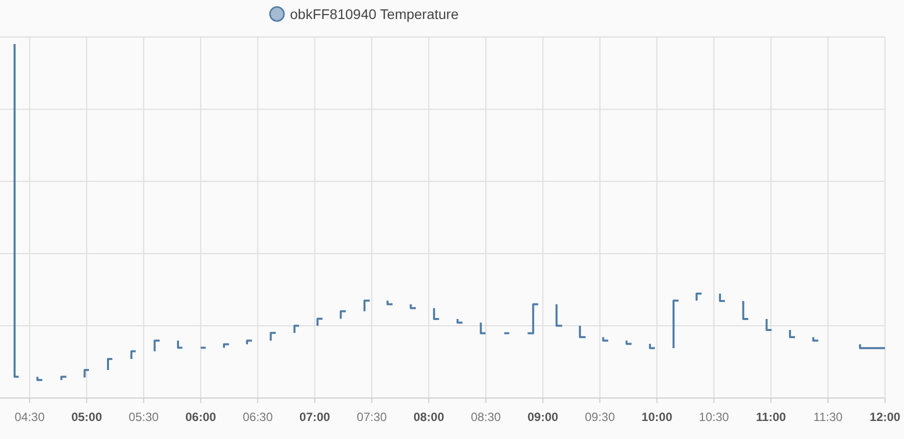 This screenshot has height=439, width=904. I want to click on legend-label: obkFF810940 Temperature, so click(374, 14).